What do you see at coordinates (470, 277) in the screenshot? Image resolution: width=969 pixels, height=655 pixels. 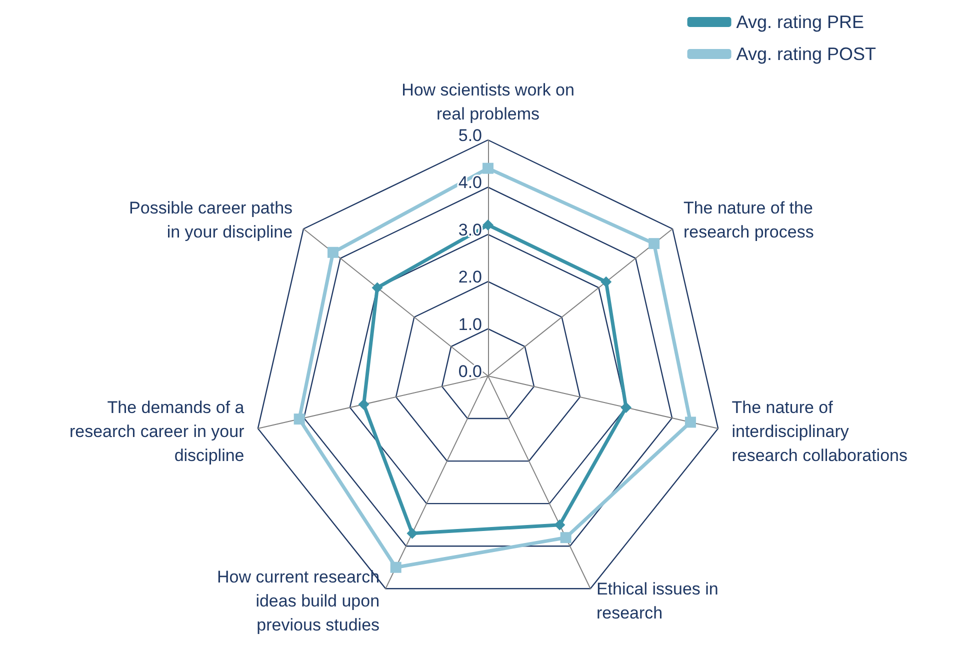 I see `y-tick-label: 2.0` at bounding box center [470, 277].